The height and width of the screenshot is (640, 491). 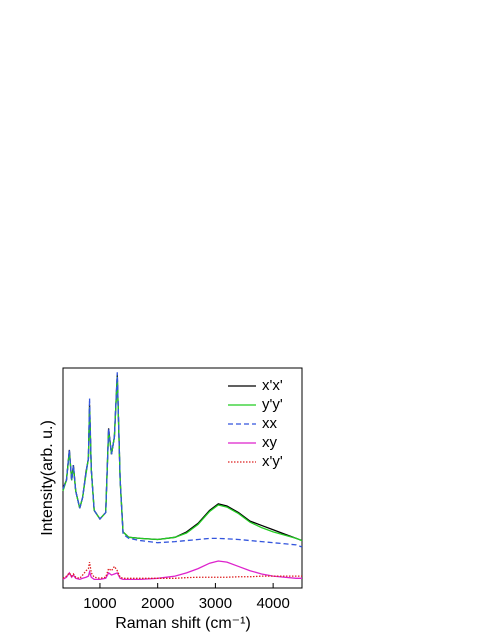 I want to click on legend-label: x'x', so click(x=272, y=385).